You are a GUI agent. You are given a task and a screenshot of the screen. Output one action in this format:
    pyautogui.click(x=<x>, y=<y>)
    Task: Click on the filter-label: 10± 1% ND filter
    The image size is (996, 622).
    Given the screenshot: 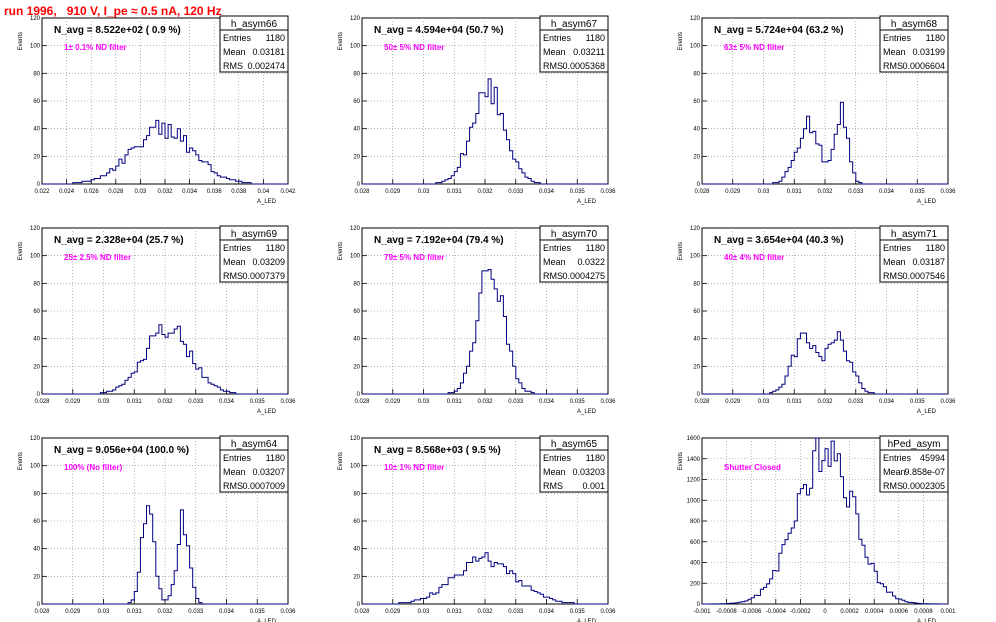 What is the action you would take?
    pyautogui.click(x=414, y=467)
    